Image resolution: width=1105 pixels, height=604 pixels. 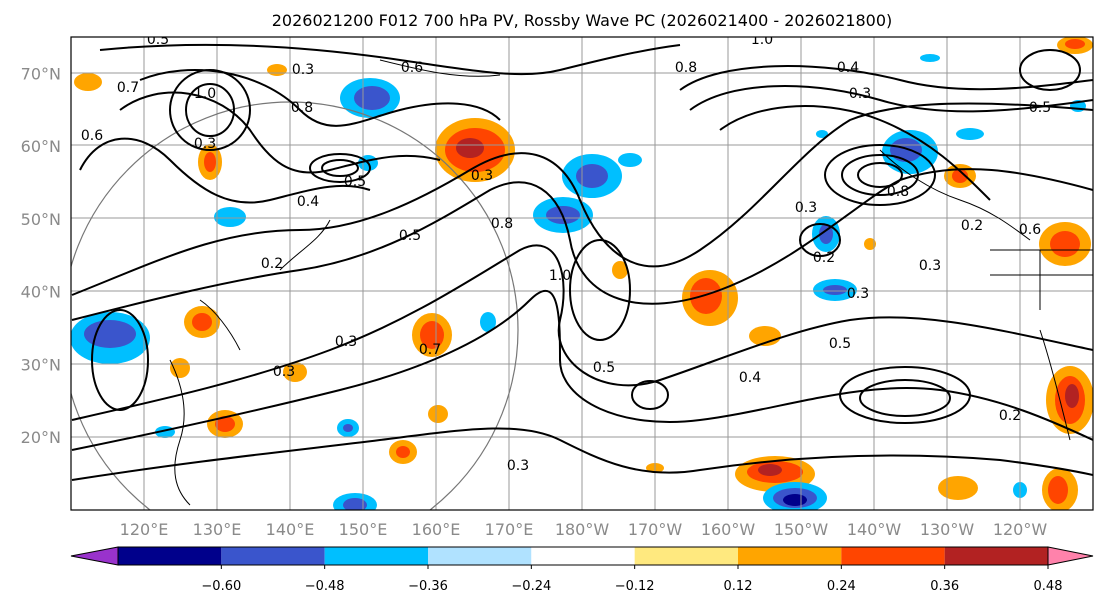 What do you see at coordinates (363, 529) in the screenshot?
I see `lon-tick-label: 150°E` at bounding box center [363, 529].